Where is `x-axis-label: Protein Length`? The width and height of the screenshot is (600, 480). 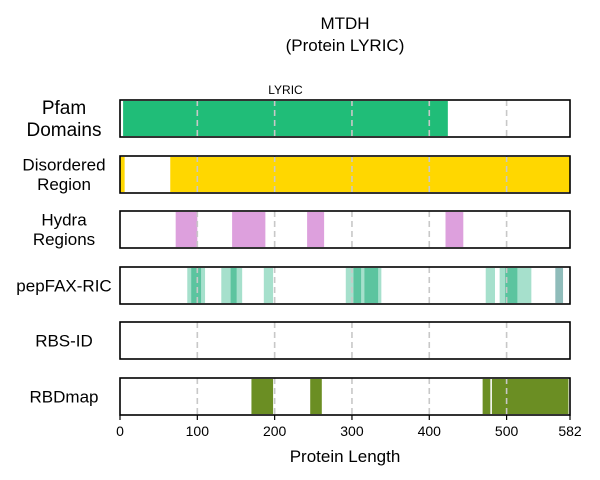
x-axis-label: Protein Length is located at coordinates (345, 456).